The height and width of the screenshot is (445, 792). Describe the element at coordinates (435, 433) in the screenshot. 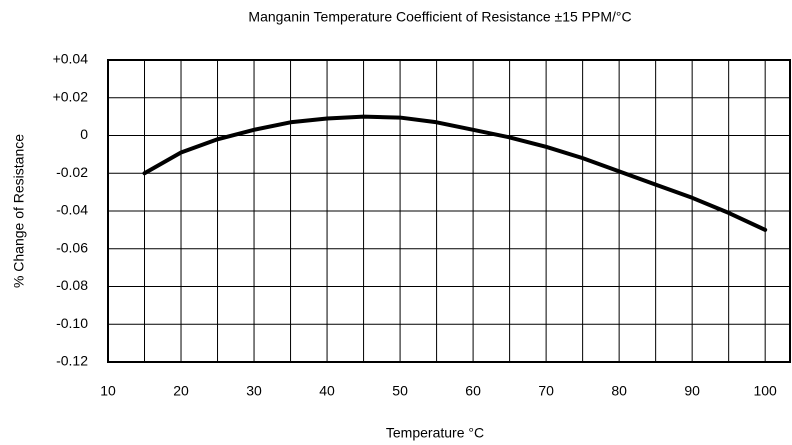

I see `x-axis-label: Temperature °C` at that location.